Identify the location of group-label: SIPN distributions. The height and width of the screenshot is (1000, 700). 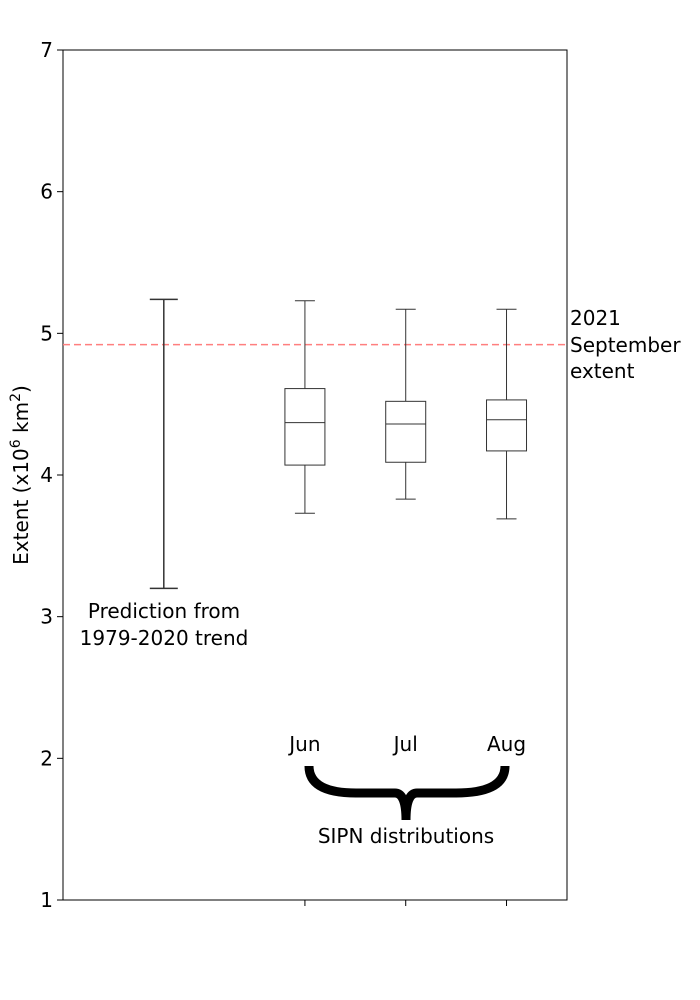
(406, 836).